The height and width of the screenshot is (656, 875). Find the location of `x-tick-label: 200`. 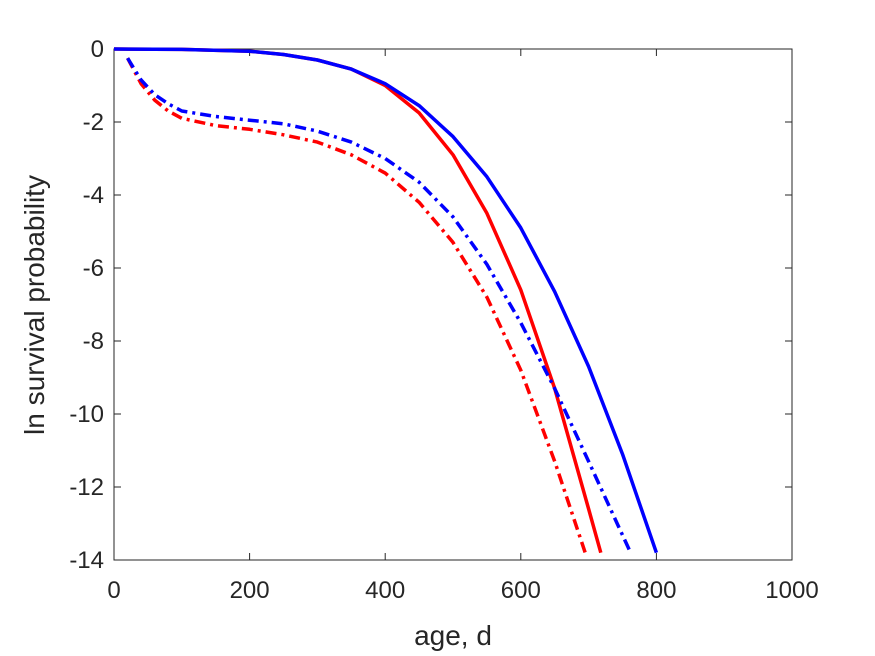

x-tick-label: 200 is located at coordinates (250, 590).